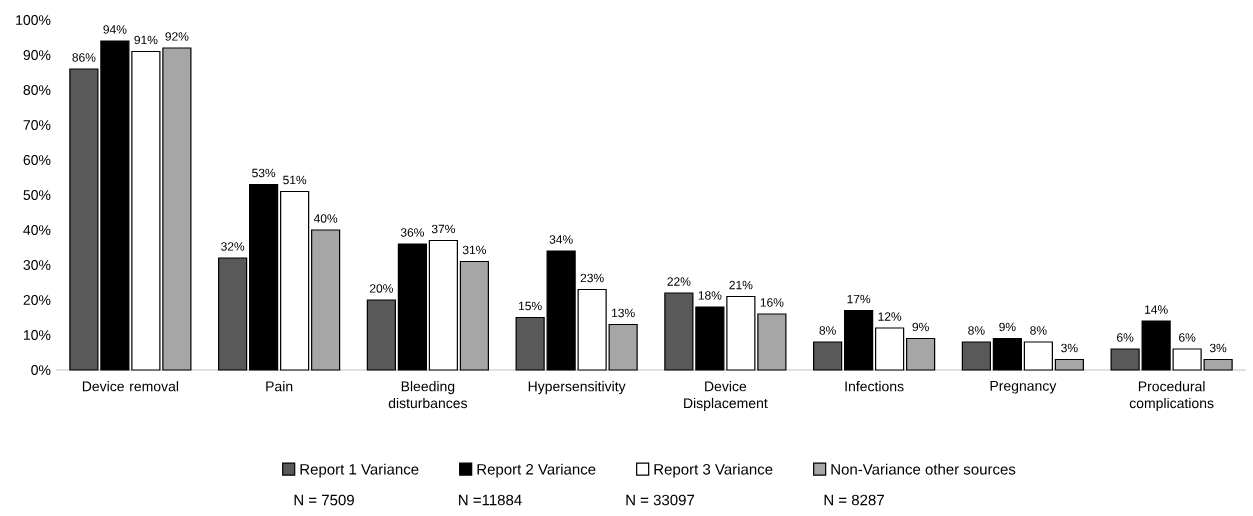  Describe the element at coordinates (37, 335) in the screenshot. I see `y-tick-label: 10%` at that location.